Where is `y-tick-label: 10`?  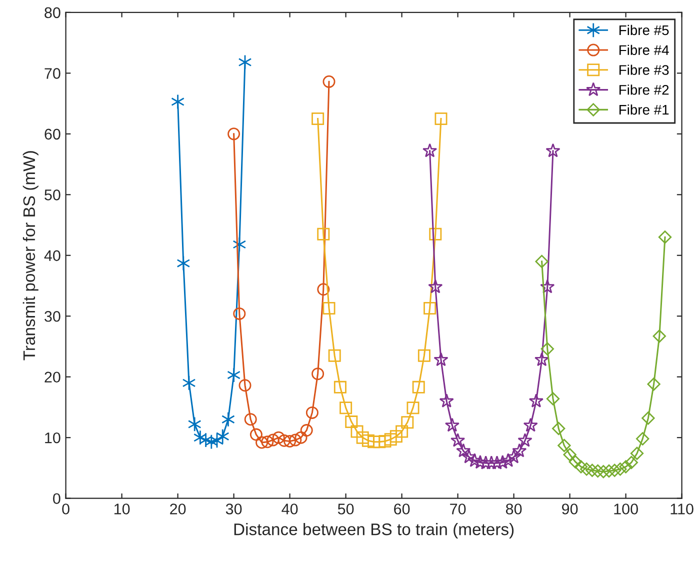
y-tick-label: 10 is located at coordinates (52, 438).